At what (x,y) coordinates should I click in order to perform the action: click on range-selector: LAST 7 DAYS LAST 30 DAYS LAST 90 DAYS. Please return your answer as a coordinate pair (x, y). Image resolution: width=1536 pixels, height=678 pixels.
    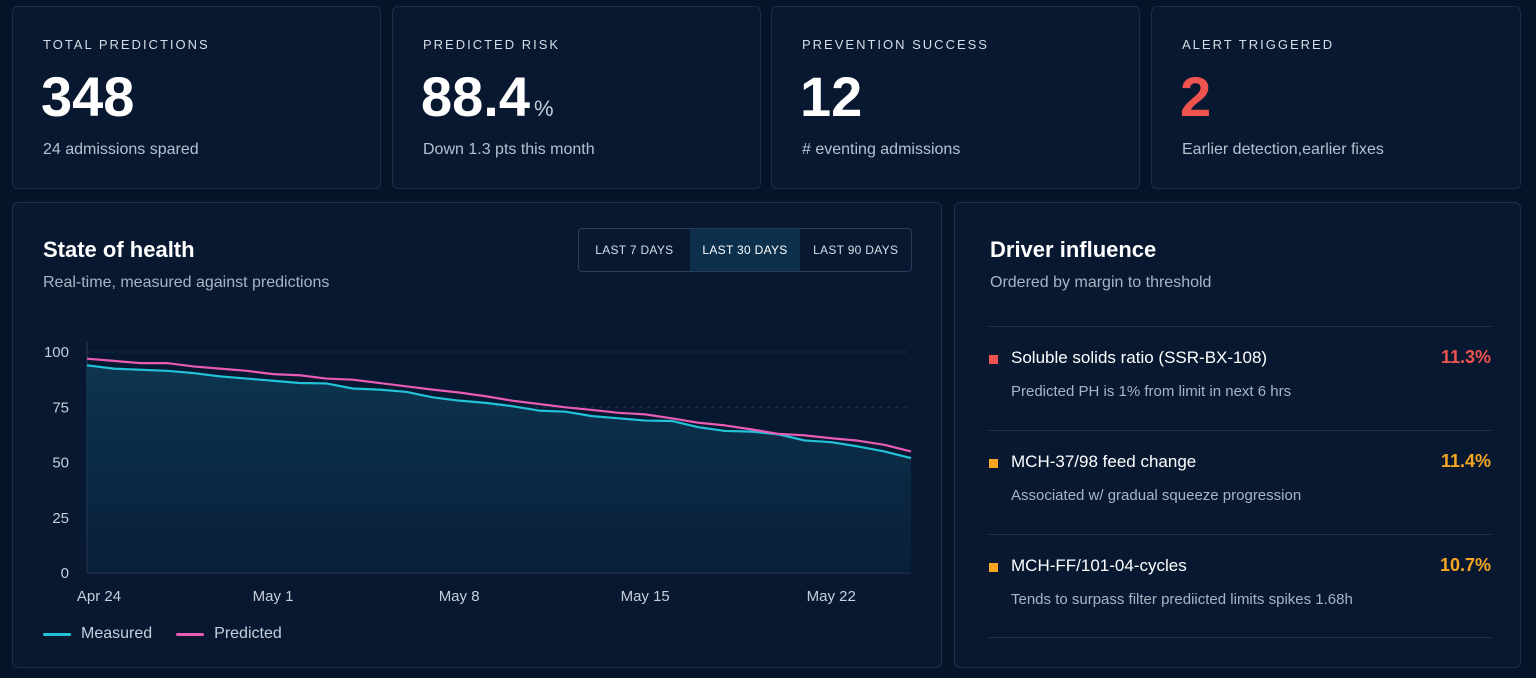
    Looking at the image, I should click on (745, 250).